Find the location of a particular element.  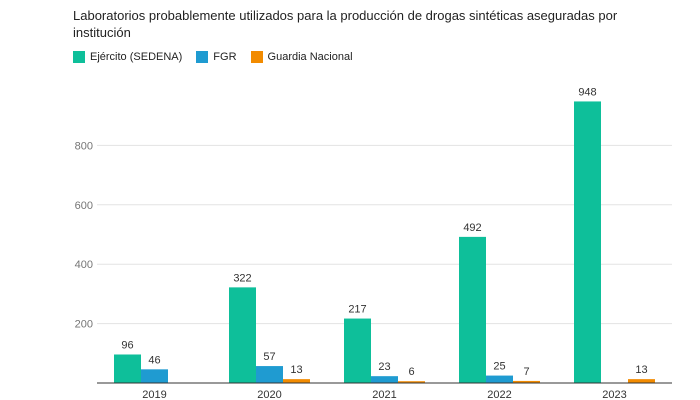

data-label-fgr-2022: 25 is located at coordinates (499, 367).